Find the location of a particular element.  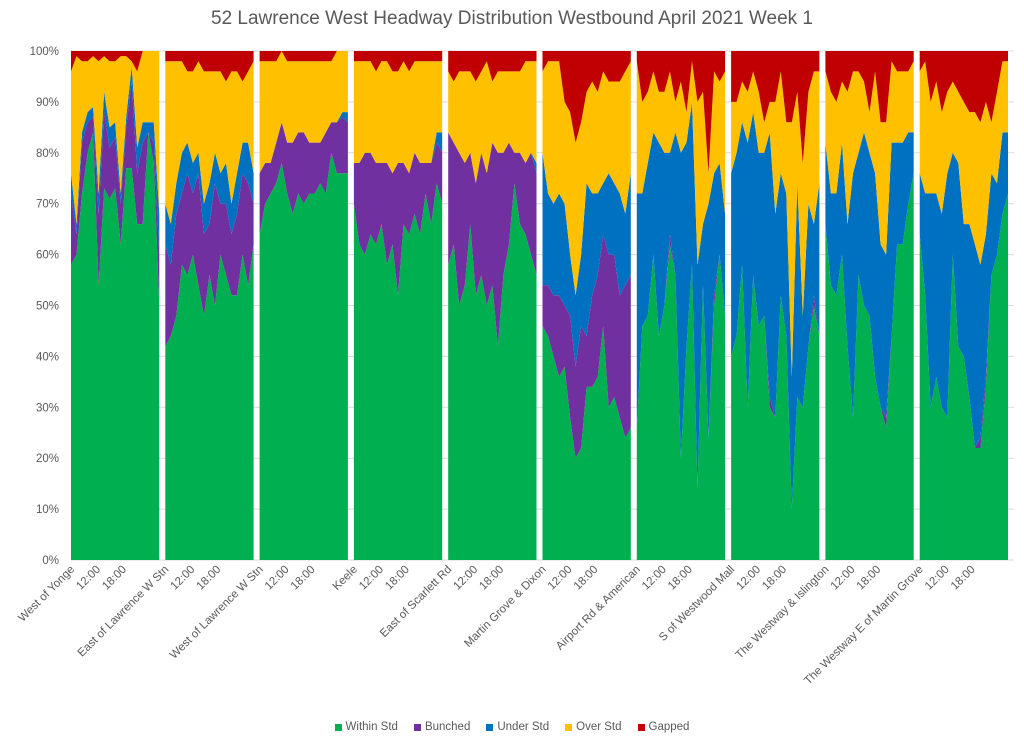

y-tick-label: 0% is located at coordinates (50, 561).